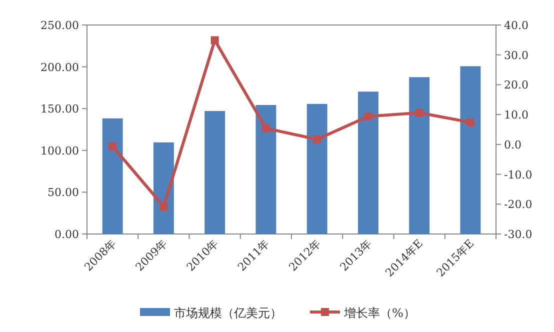  I want to click on y2-tick-label: 20.0, so click(516, 85).